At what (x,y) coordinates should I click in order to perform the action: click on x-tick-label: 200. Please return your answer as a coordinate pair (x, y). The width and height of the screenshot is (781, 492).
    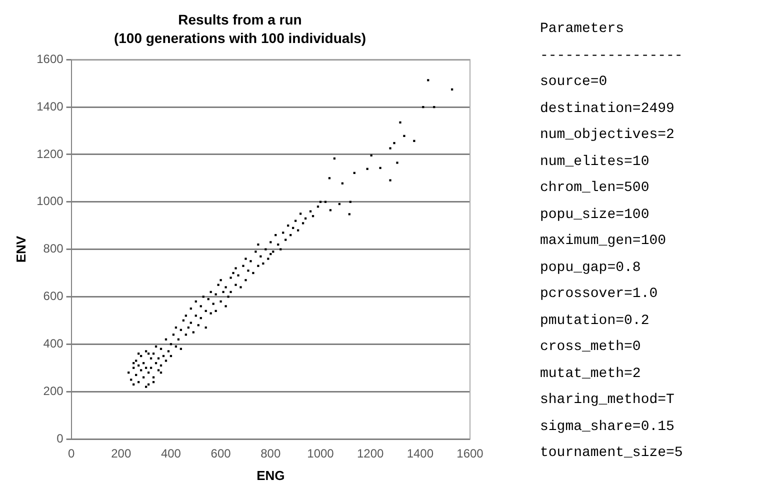
    Looking at the image, I should click on (121, 453).